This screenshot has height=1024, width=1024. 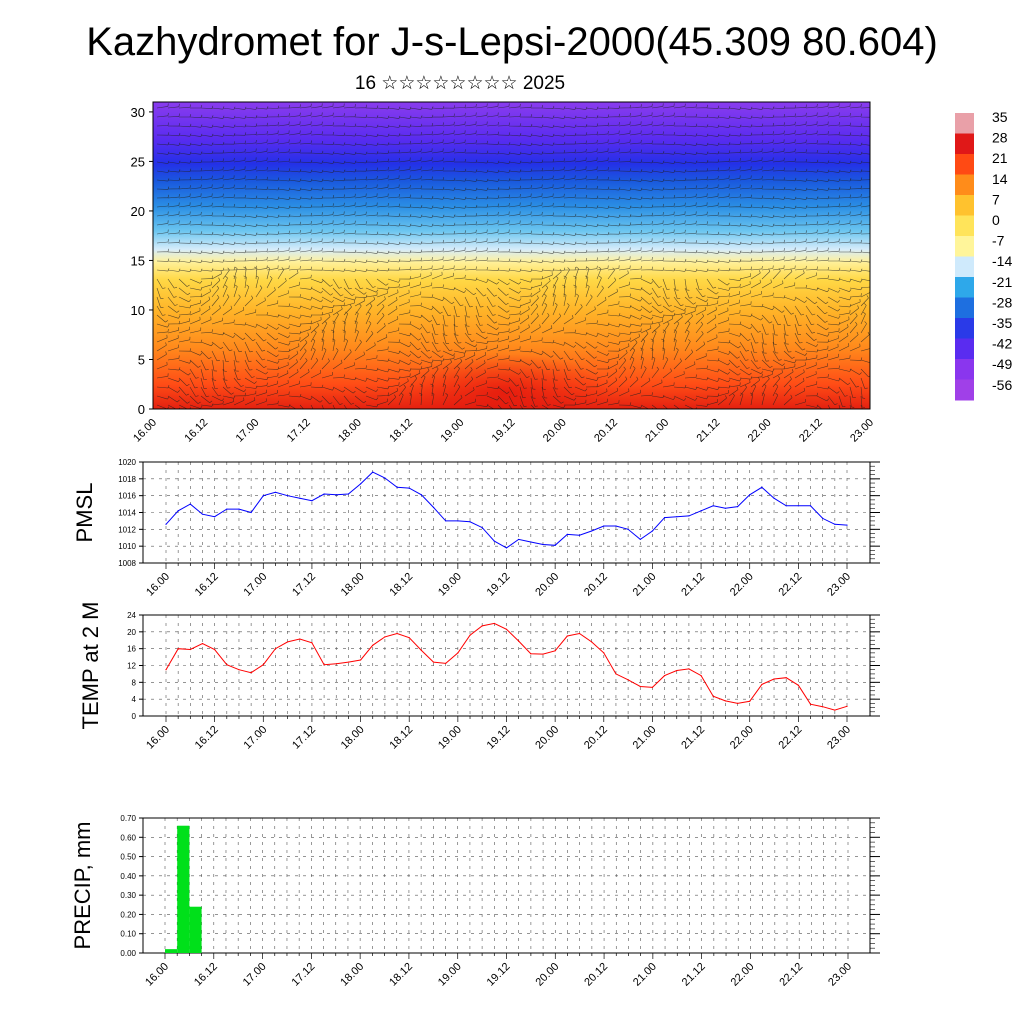 I want to click on y-tick-label: 1012, so click(x=127, y=529).